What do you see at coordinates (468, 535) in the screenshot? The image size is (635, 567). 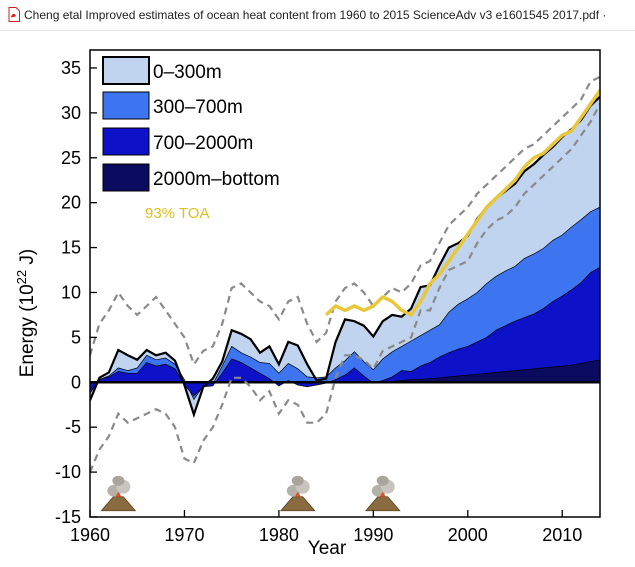 I see `x-tick-label: 2000` at bounding box center [468, 535].